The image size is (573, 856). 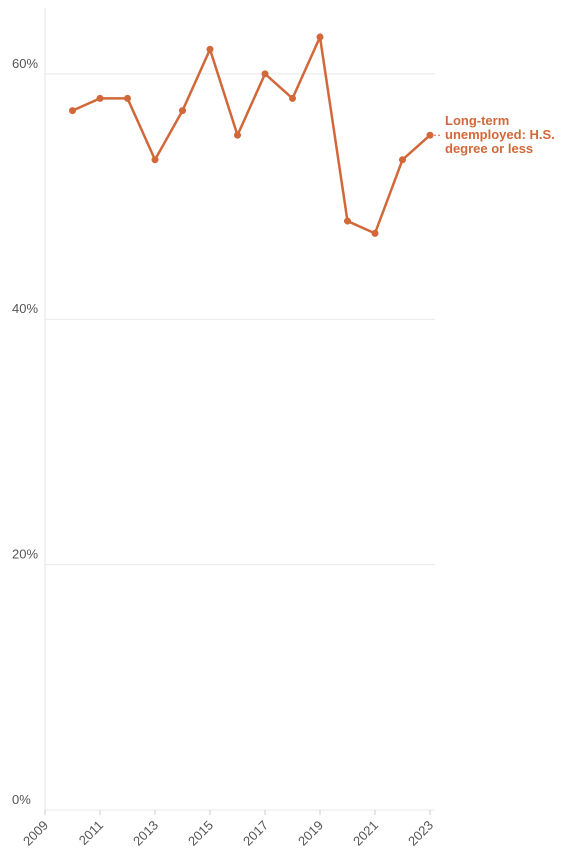 I want to click on x-tick-label: 2009, so click(x=35, y=833).